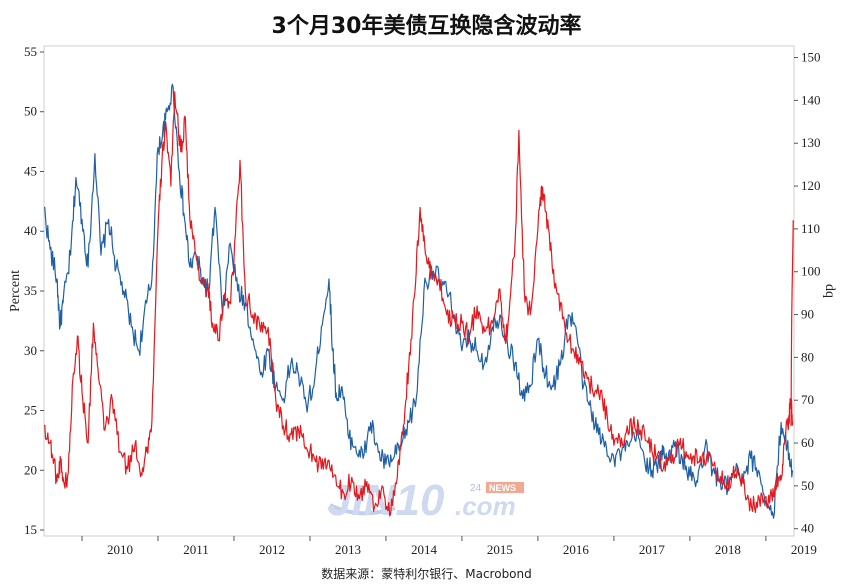  I want to click on x-tick-label: 2015, so click(500, 549).